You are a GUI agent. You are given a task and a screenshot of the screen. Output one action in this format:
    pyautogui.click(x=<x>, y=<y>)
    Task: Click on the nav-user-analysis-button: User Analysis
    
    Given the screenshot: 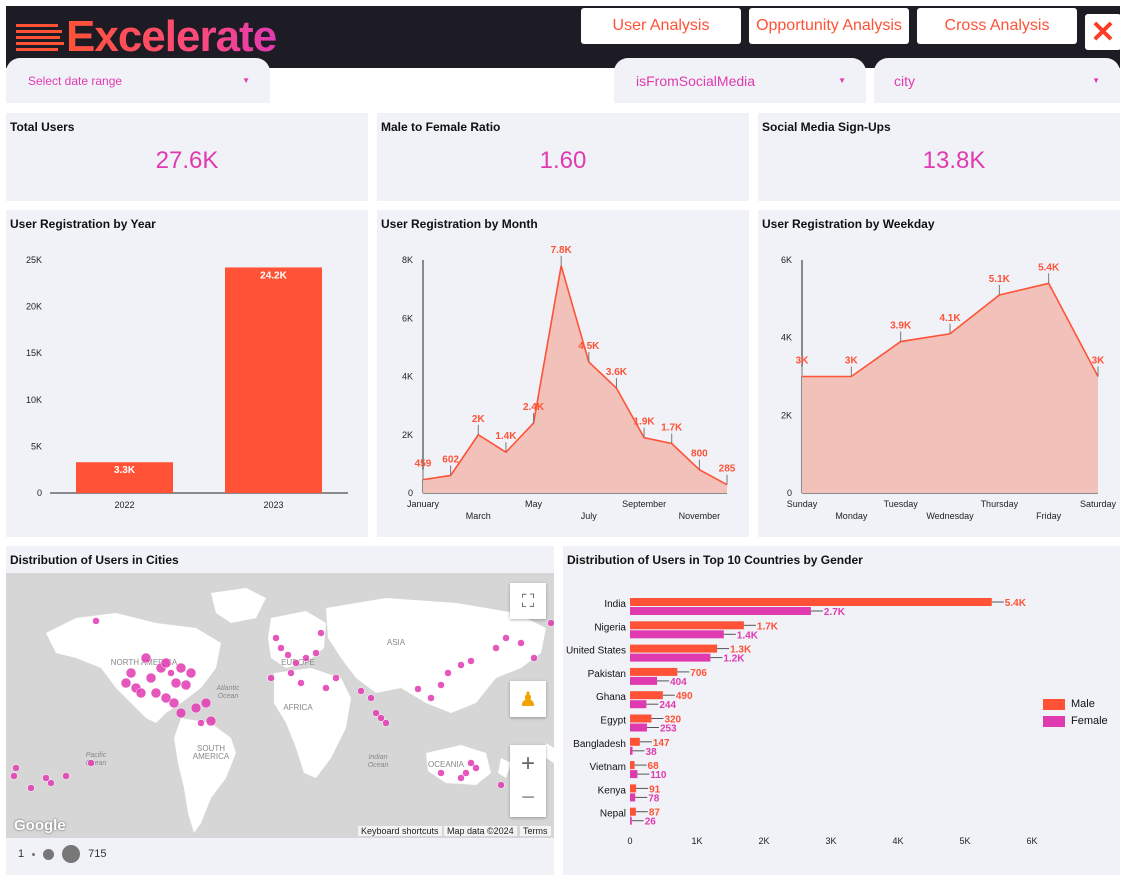 What is the action you would take?
    pyautogui.click(x=661, y=26)
    